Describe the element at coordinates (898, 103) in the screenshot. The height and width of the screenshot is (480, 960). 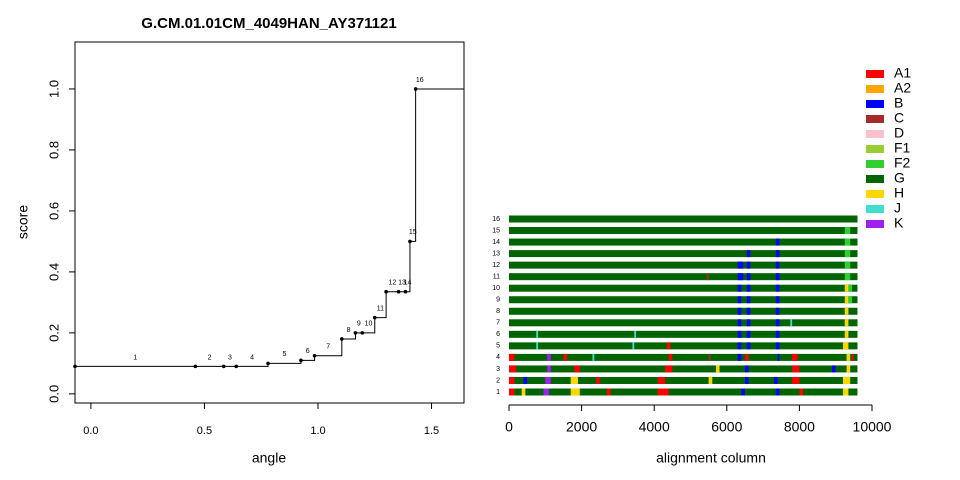
I see `legend-label: B` at that location.